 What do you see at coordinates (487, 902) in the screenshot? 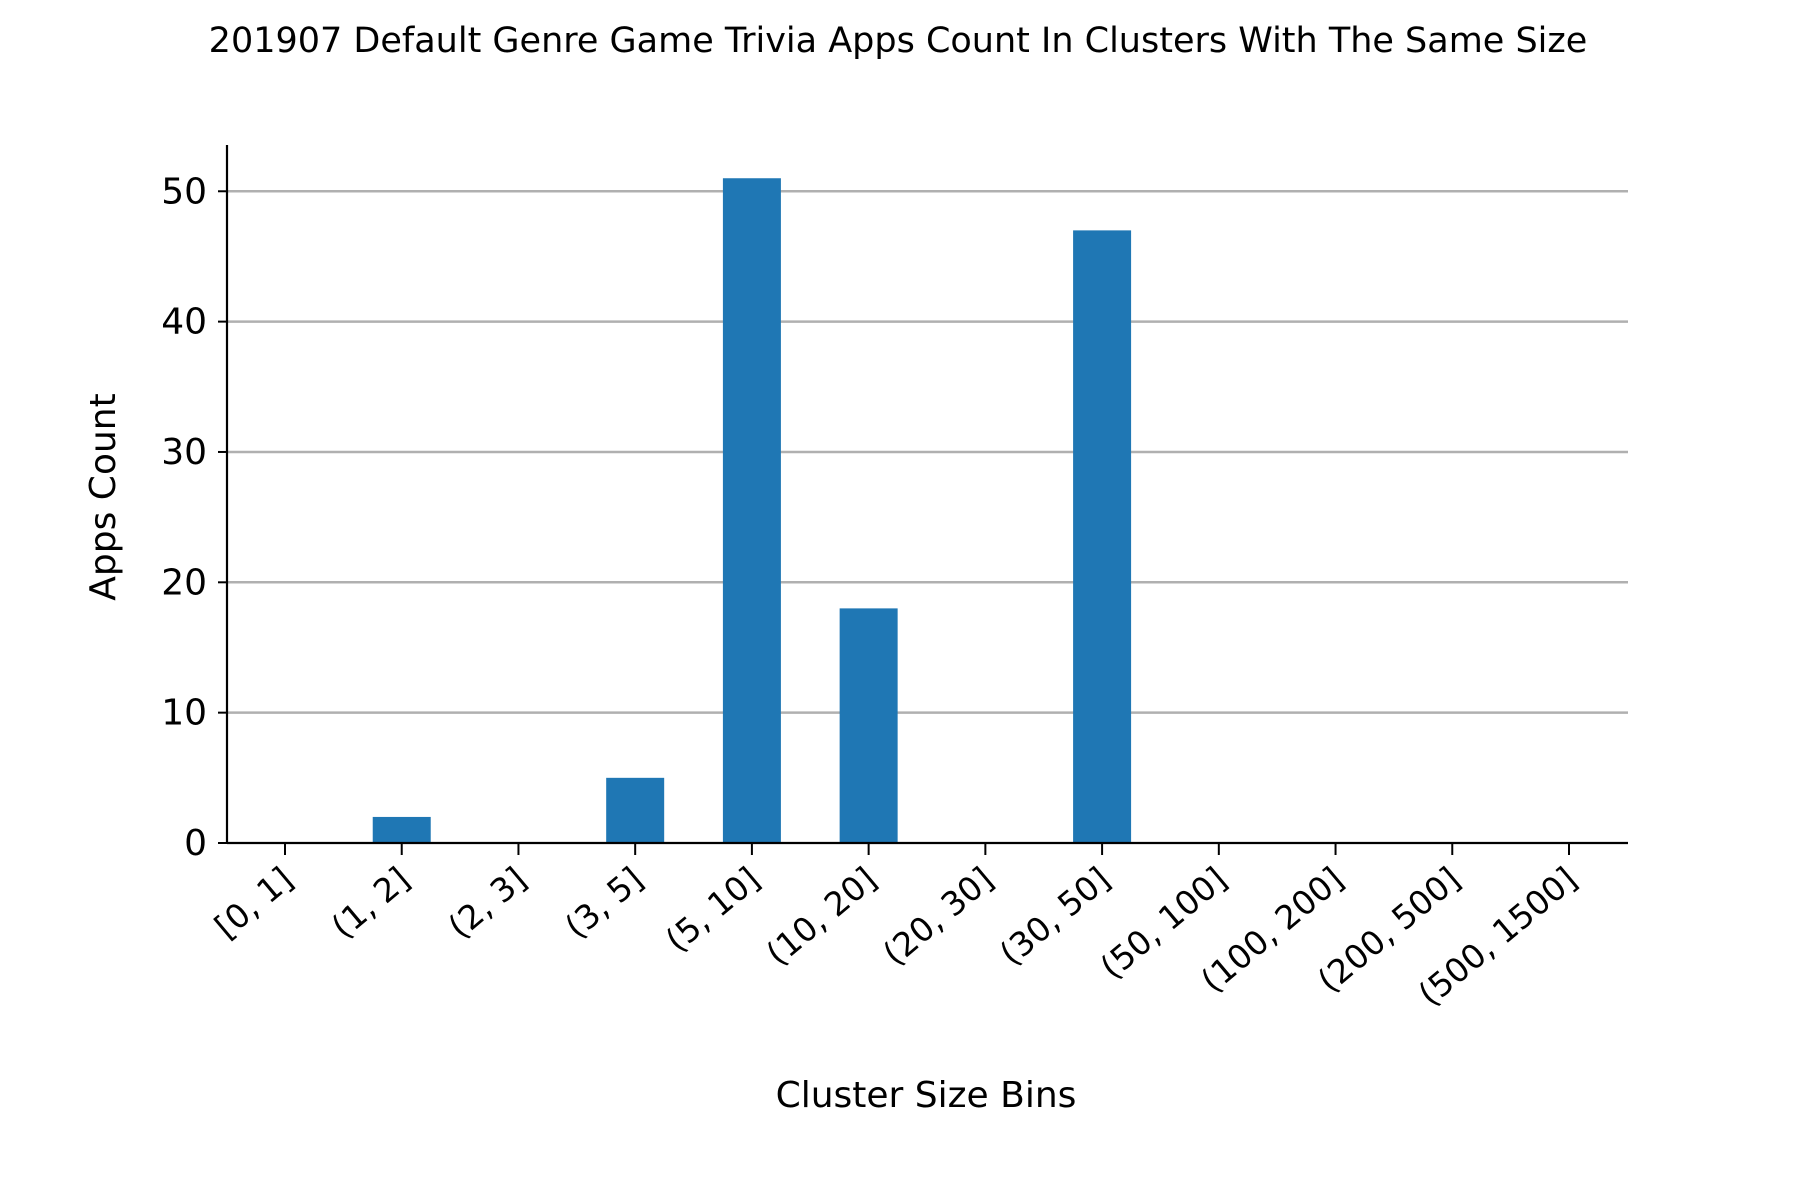
I see `x-tick-label: (2, 3]` at bounding box center [487, 902].